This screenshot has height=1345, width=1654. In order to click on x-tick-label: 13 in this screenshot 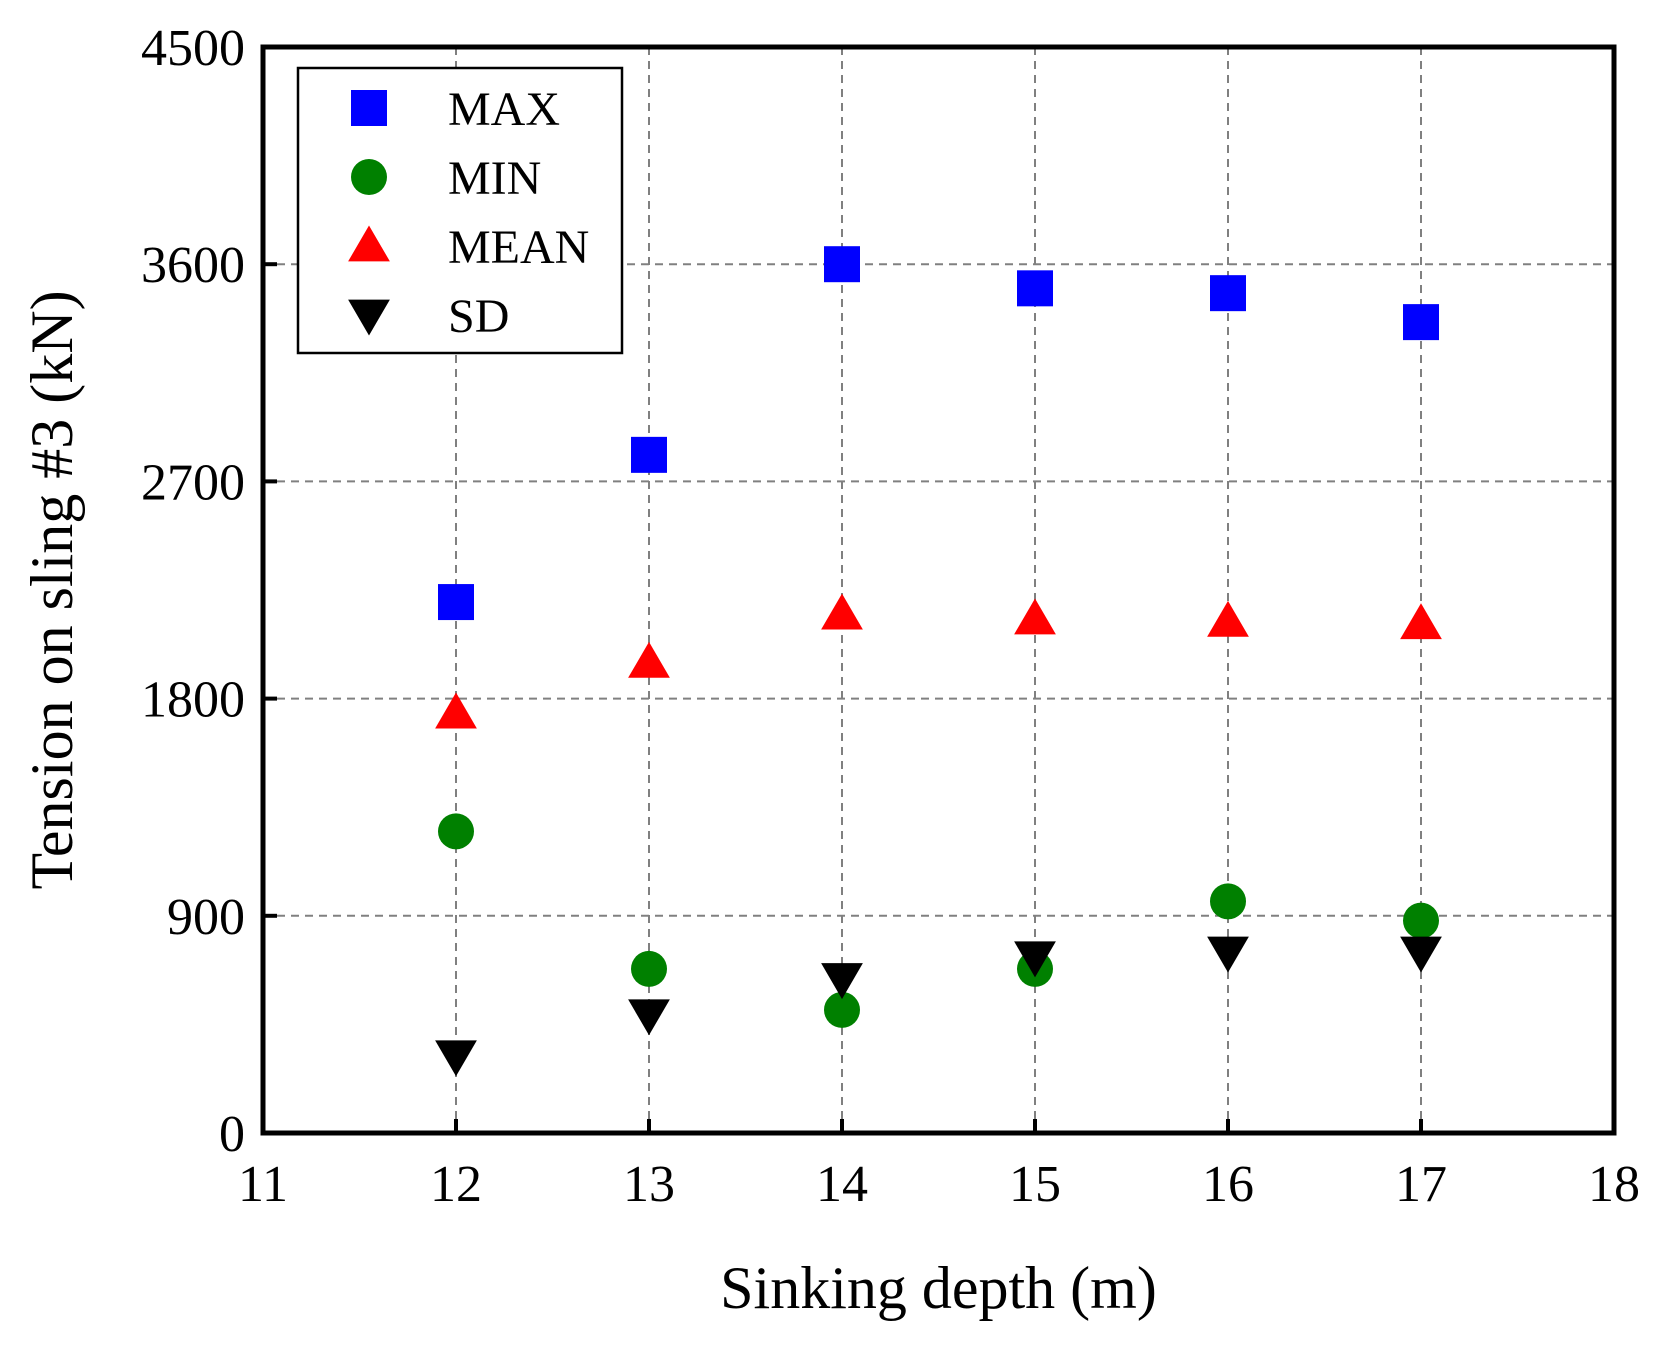, I will do `click(649, 1184)`.